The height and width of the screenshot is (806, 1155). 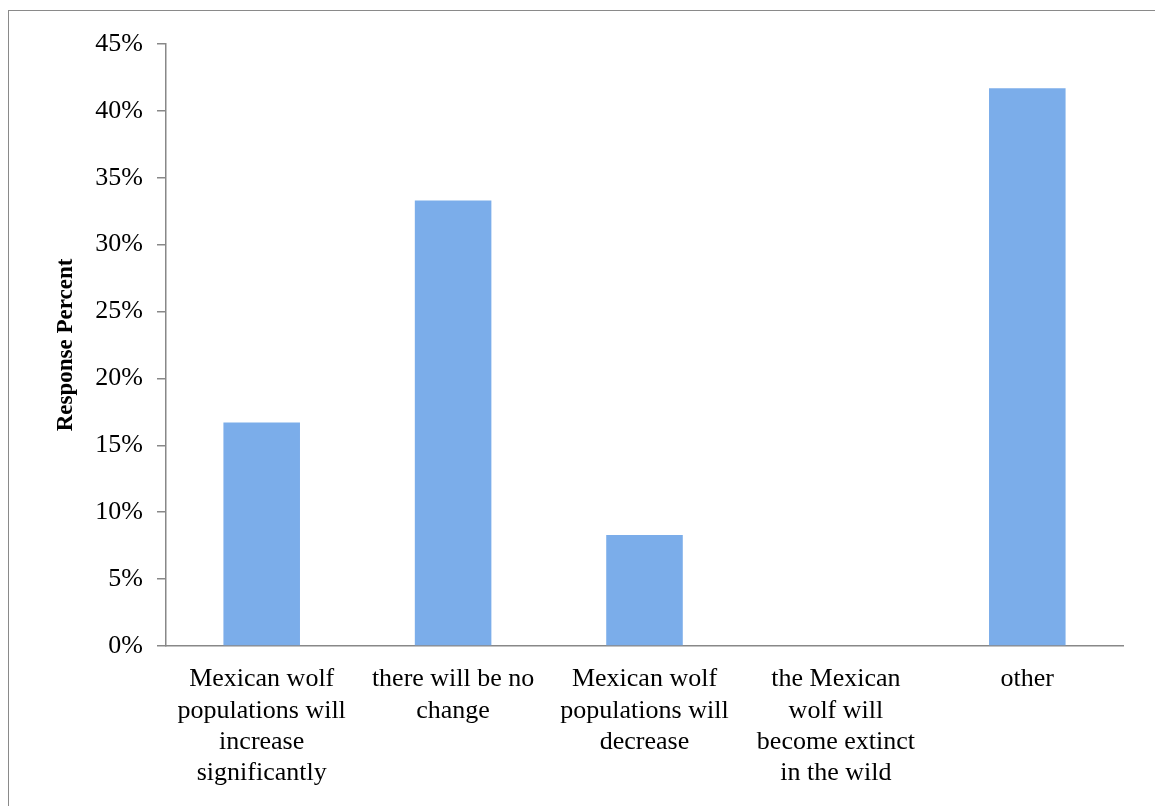 What do you see at coordinates (119, 109) in the screenshot?
I see `y-tick-label: 40%` at bounding box center [119, 109].